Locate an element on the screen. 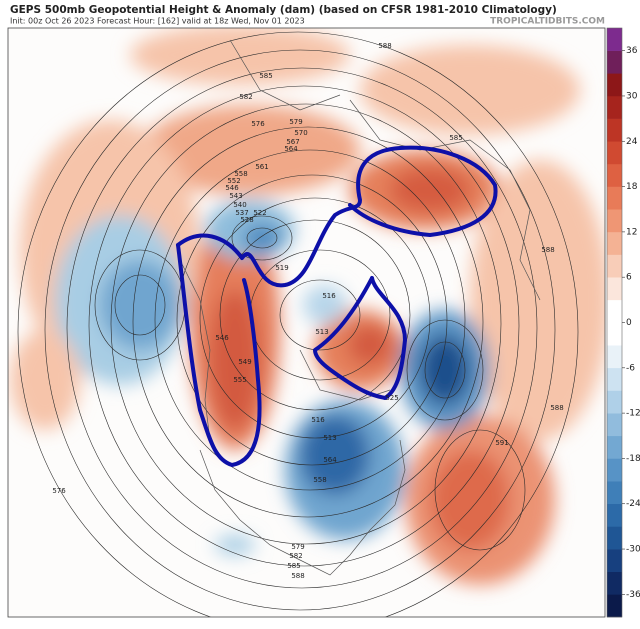 The width and height of the screenshot is (640, 629). colorbar-tick-label: -30 is located at coordinates (633, 550).